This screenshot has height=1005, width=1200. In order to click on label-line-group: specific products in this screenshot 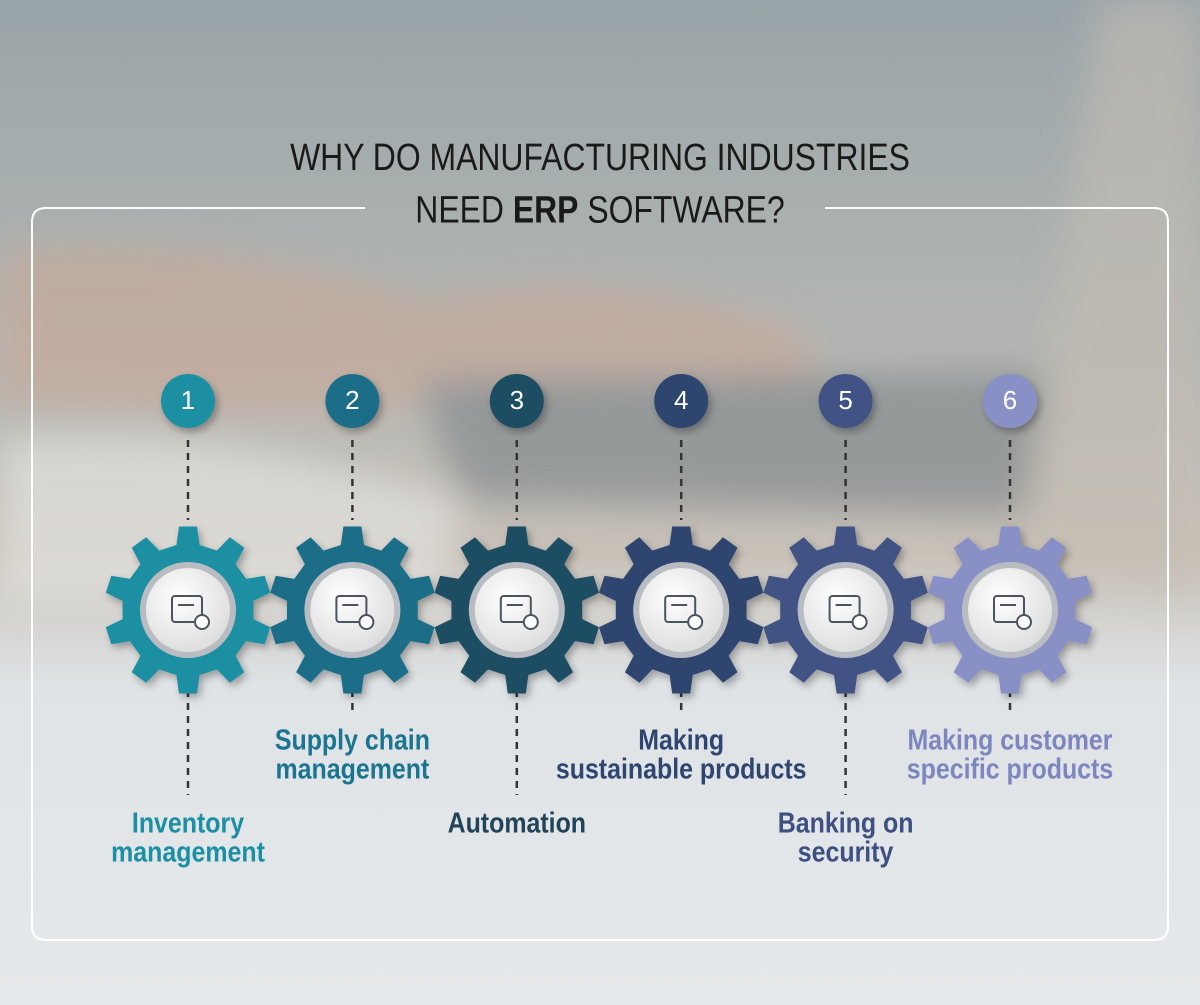, I will do `click(1010, 769)`.